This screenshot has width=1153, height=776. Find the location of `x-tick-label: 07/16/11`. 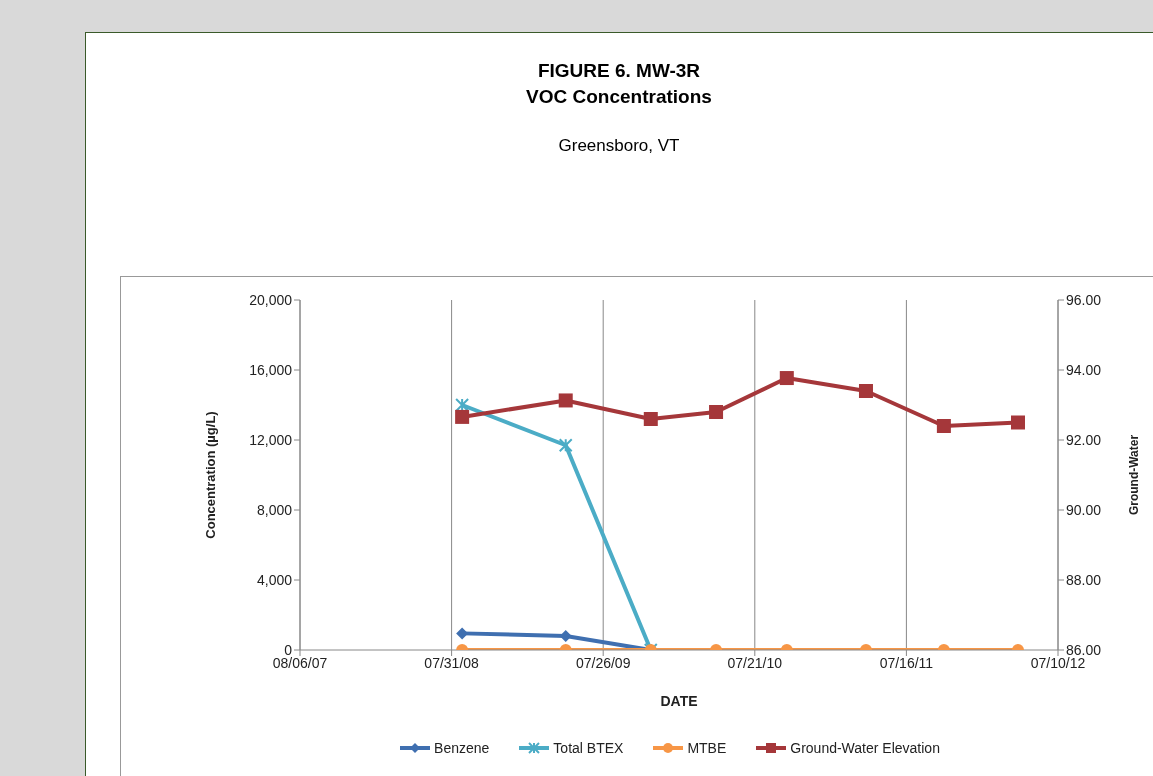

x-tick-label: 07/16/11 is located at coordinates (906, 662).